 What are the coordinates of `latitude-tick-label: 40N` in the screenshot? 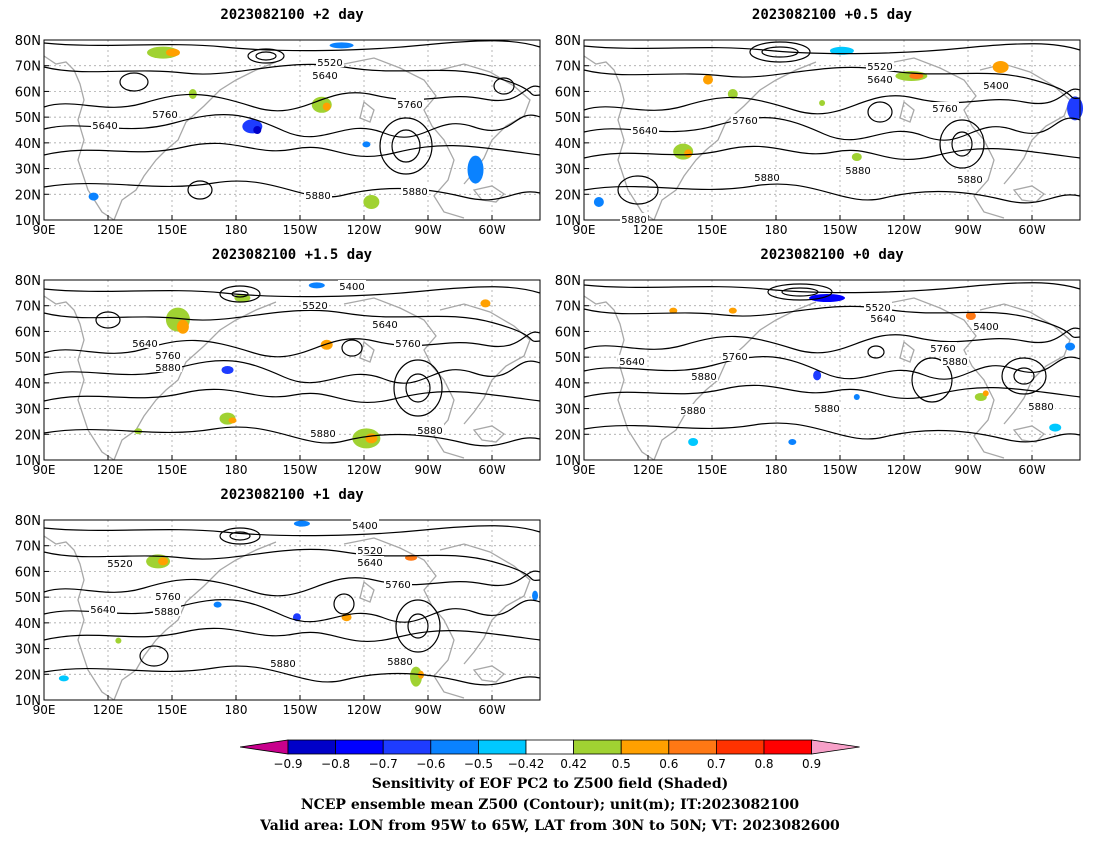 It's located at (568, 144).